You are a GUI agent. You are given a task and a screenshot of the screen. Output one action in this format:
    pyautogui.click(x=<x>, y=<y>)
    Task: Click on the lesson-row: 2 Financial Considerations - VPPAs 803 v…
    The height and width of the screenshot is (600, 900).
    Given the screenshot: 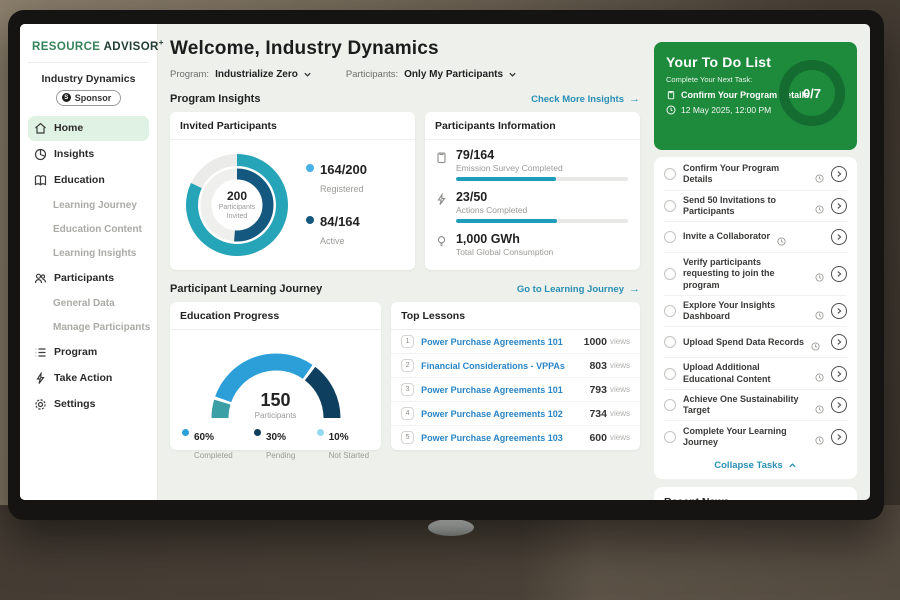 What is the action you would take?
    pyautogui.click(x=515, y=366)
    